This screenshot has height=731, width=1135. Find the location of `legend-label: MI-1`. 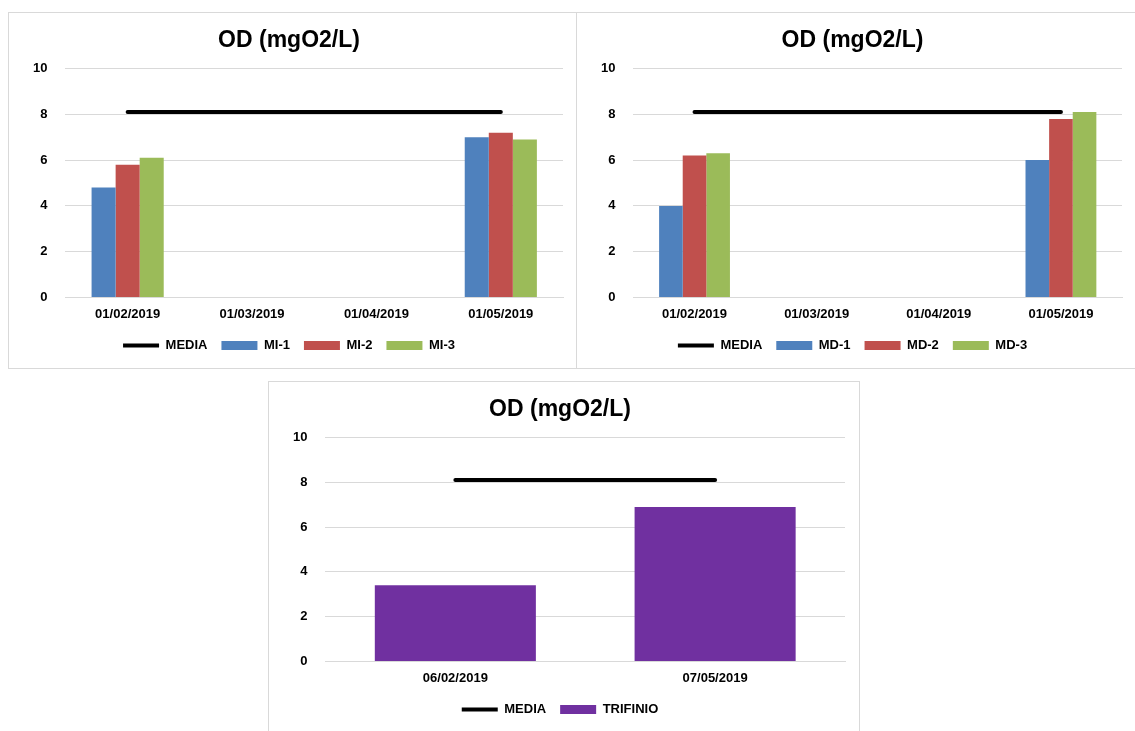

legend-label: MI-1 is located at coordinates (276, 345).